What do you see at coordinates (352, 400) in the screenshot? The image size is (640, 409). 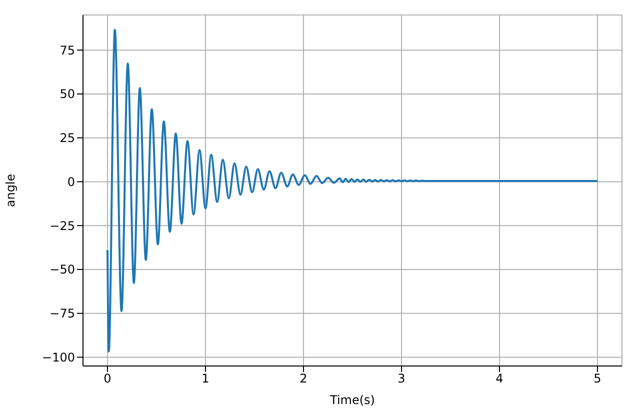 I see `x-axis-title: Time(s)` at bounding box center [352, 400].